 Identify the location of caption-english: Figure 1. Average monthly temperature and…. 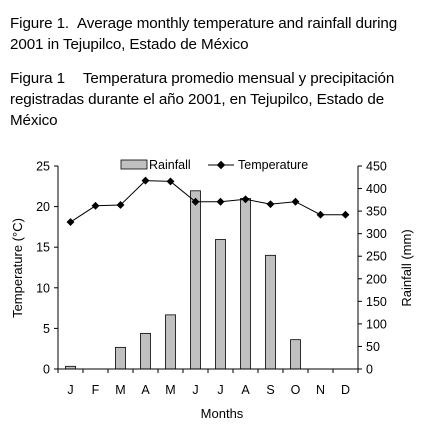
(216, 34).